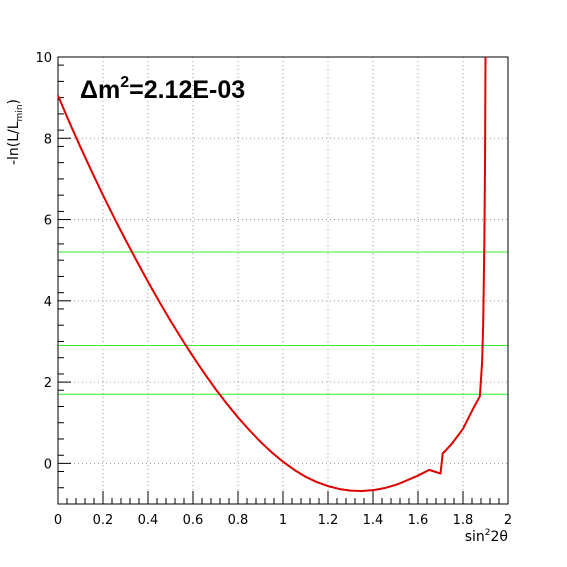 The width and height of the screenshot is (567, 567). Describe the element at coordinates (48, 383) in the screenshot. I see `y-tick-label: 2` at that location.